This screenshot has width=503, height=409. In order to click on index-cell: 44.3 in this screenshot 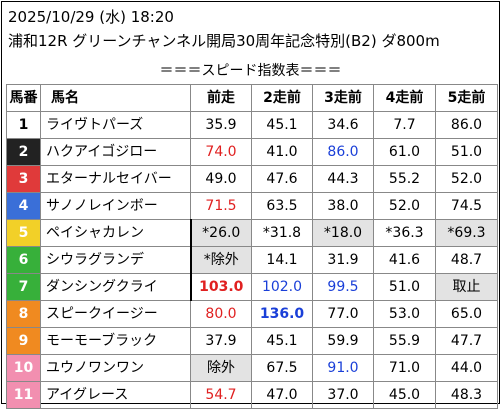, I will do `click(343, 179)`.